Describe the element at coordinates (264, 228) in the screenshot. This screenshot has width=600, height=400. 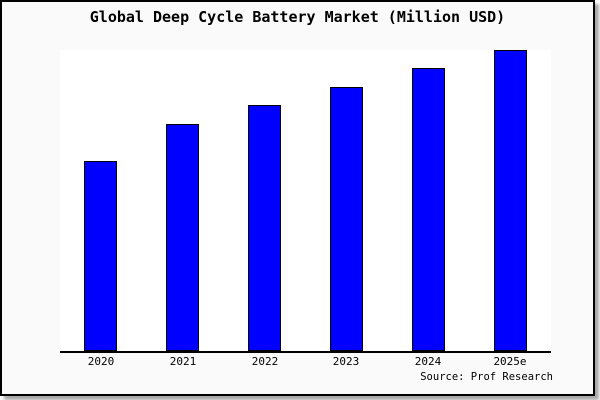
I see `bar-2022` at that location.